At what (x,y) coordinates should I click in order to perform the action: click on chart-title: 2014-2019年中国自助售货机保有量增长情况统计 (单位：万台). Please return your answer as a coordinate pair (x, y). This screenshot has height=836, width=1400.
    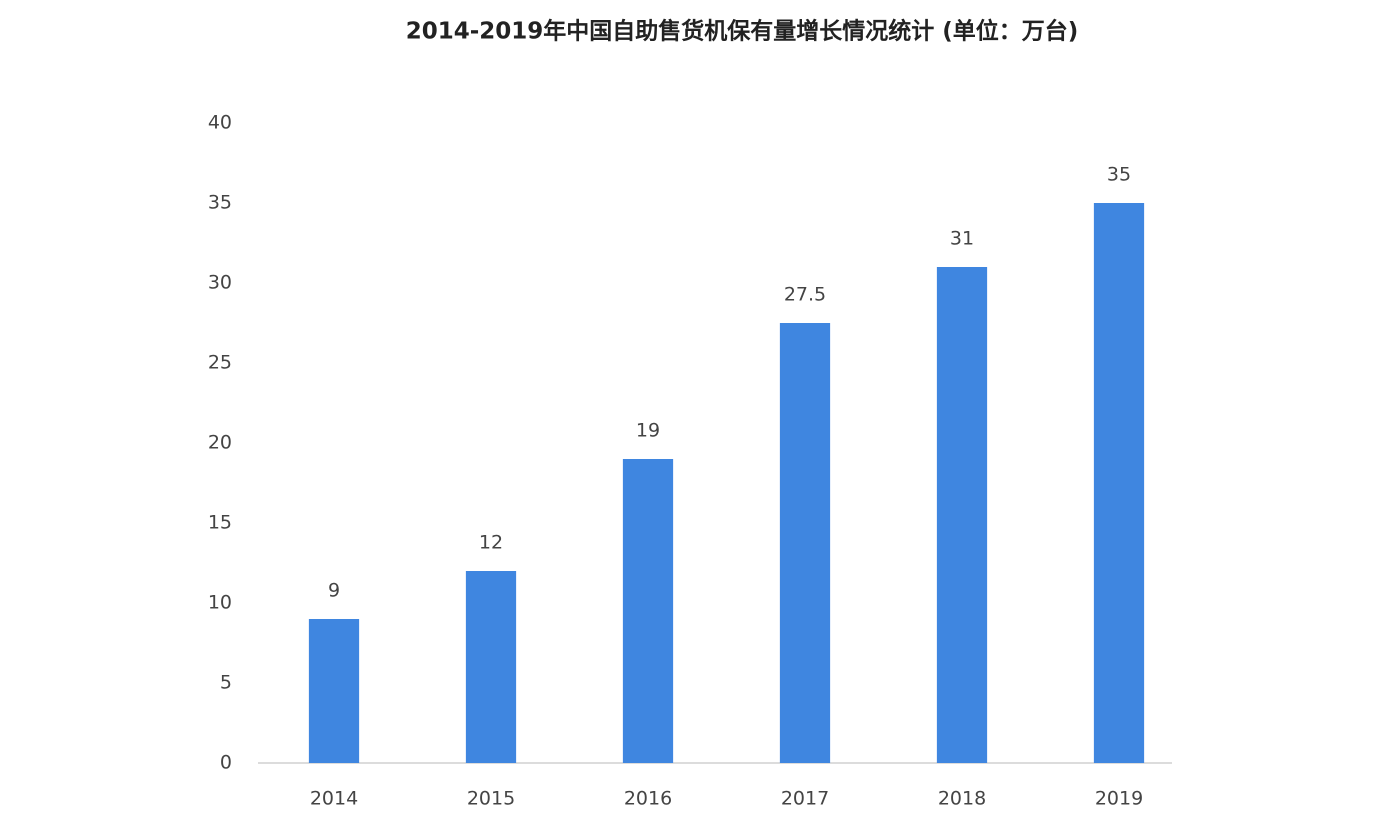
    Looking at the image, I should click on (742, 31).